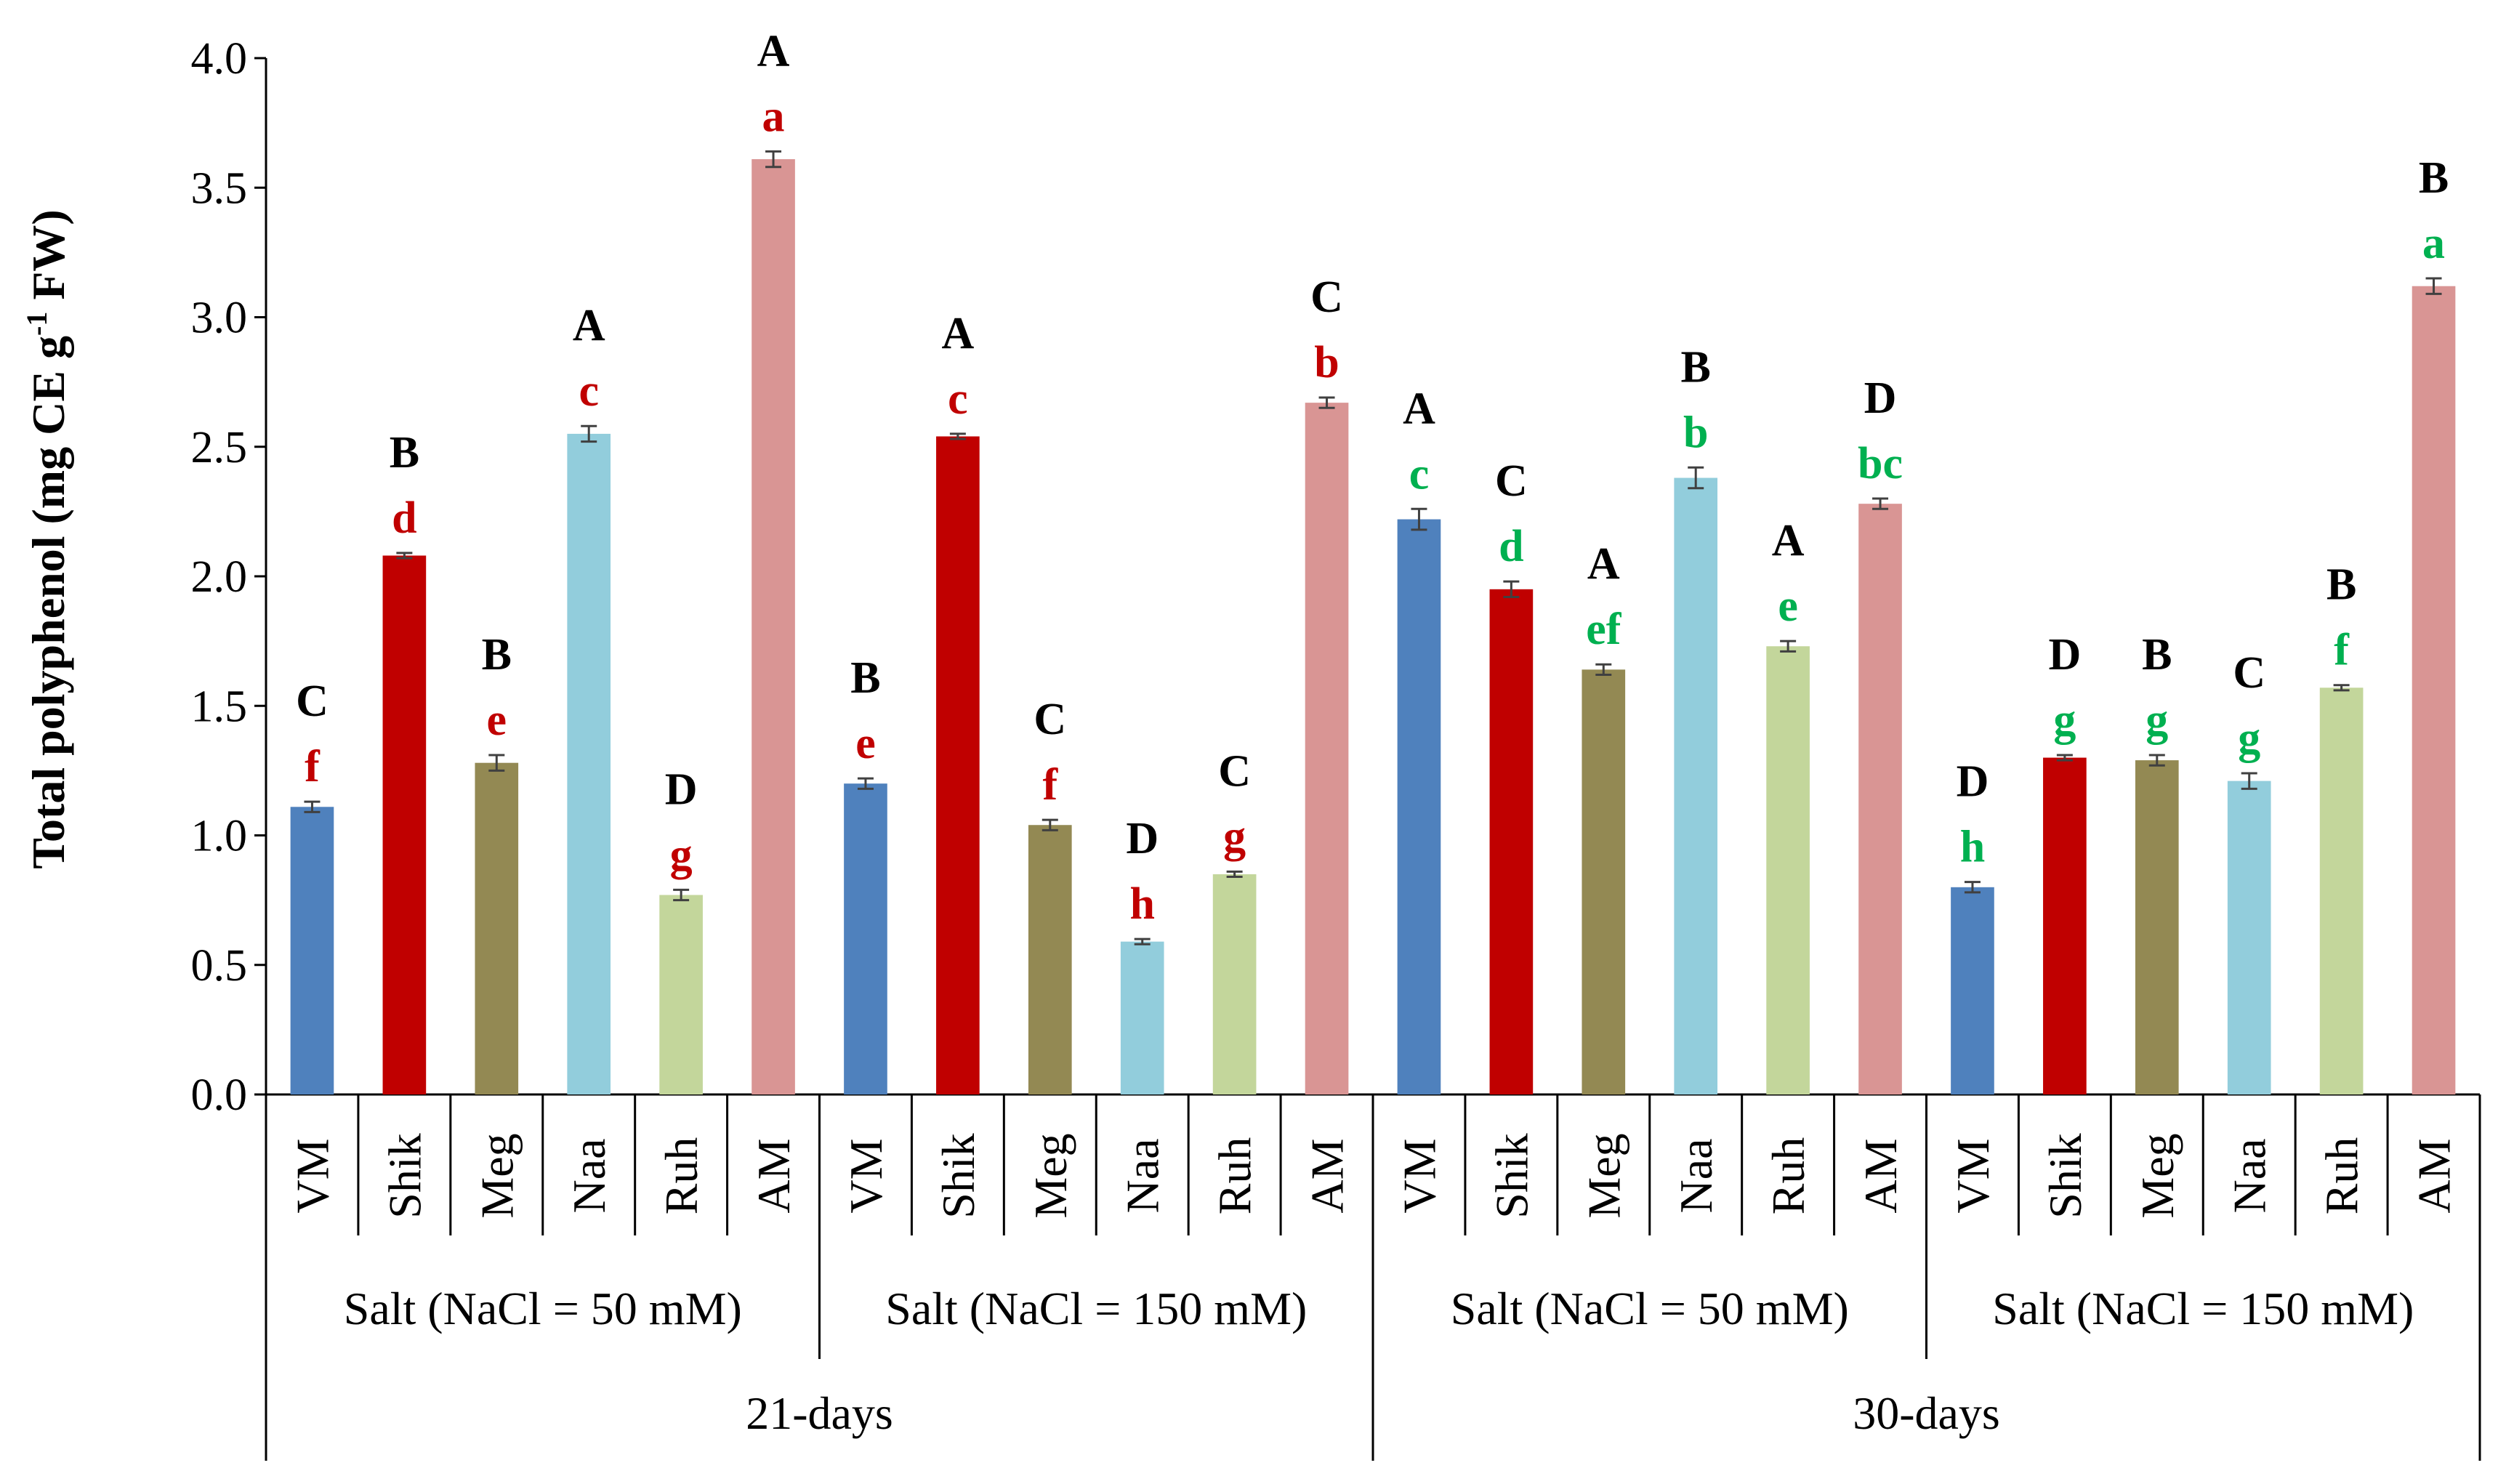 Image resolution: width=2506 pixels, height=1484 pixels. Describe the element at coordinates (219, 318) in the screenshot. I see `y-tick-label: 3.0` at that location.